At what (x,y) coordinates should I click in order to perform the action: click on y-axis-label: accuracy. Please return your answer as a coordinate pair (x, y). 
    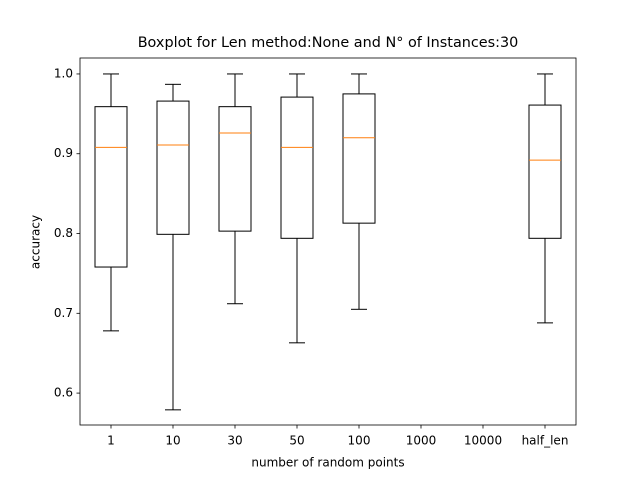
    Looking at the image, I should click on (36, 242).